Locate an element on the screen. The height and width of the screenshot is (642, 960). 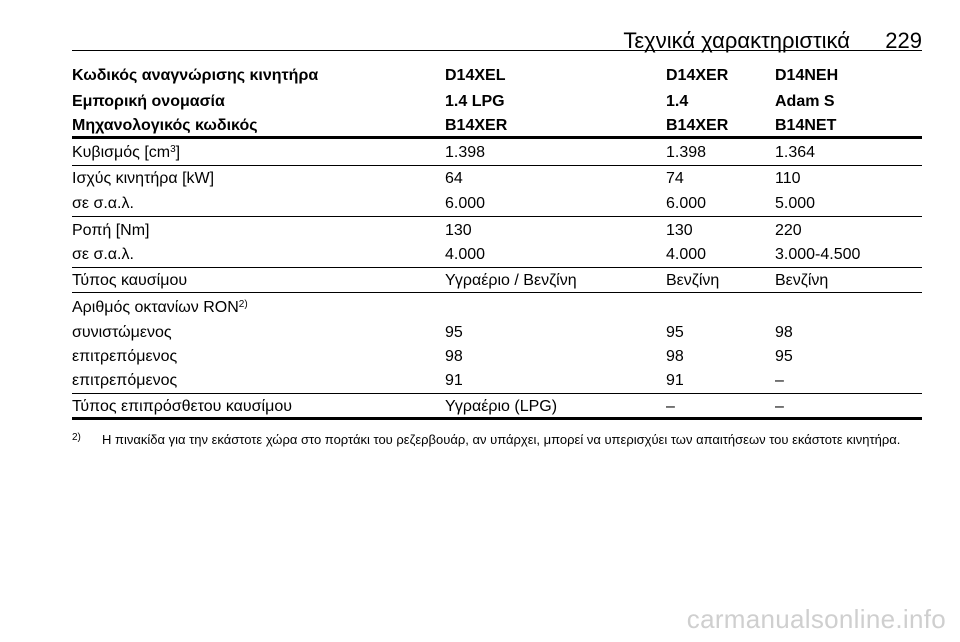
row-label: Αριθμός οκτανίων RON2) is located at coordinates (160, 307).